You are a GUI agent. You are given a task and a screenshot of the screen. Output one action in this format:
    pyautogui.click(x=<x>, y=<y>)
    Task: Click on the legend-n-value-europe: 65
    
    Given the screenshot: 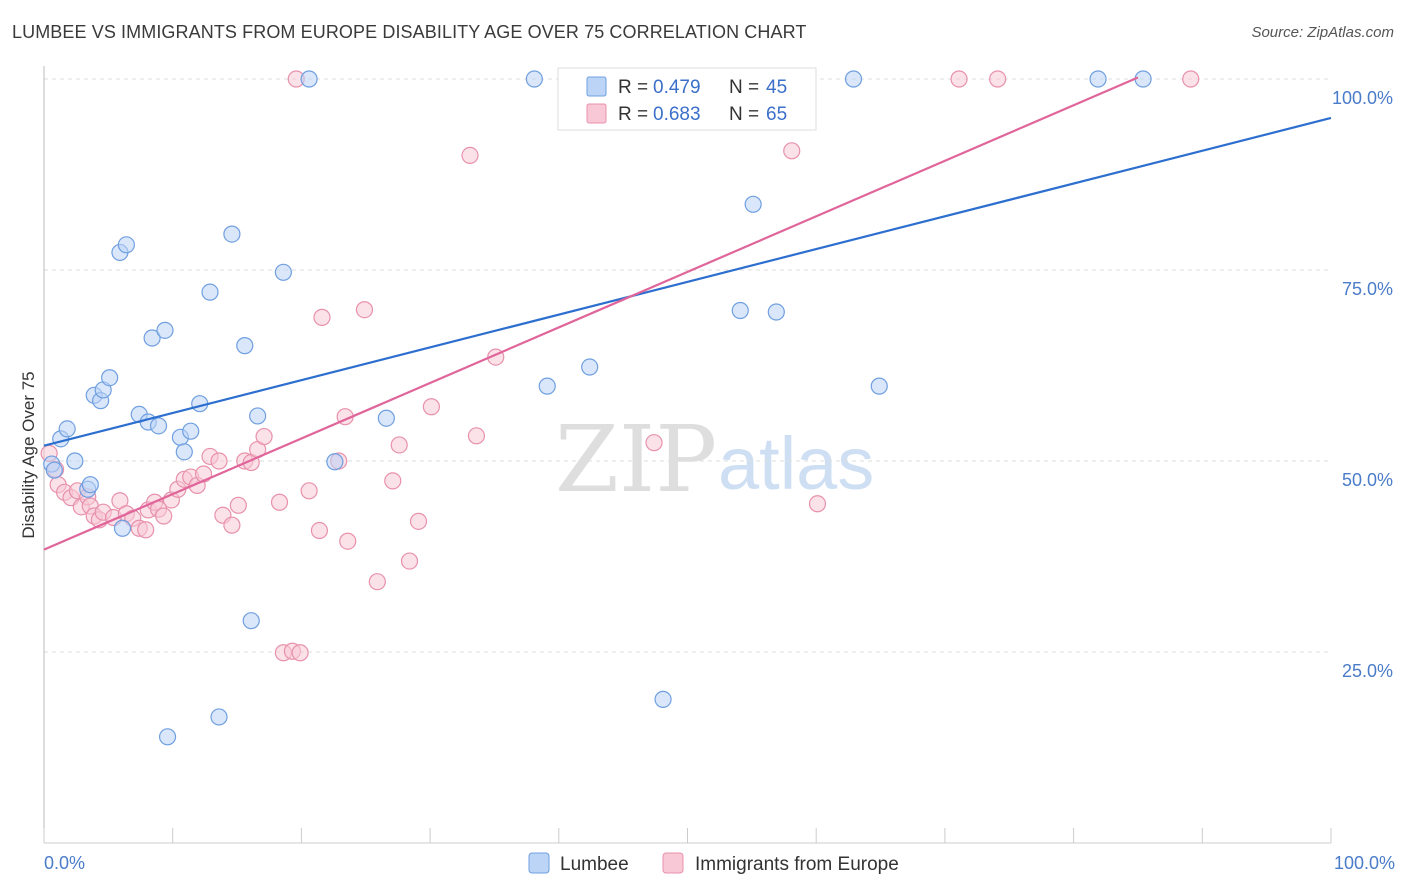 What is the action you would take?
    pyautogui.click(x=776, y=114)
    